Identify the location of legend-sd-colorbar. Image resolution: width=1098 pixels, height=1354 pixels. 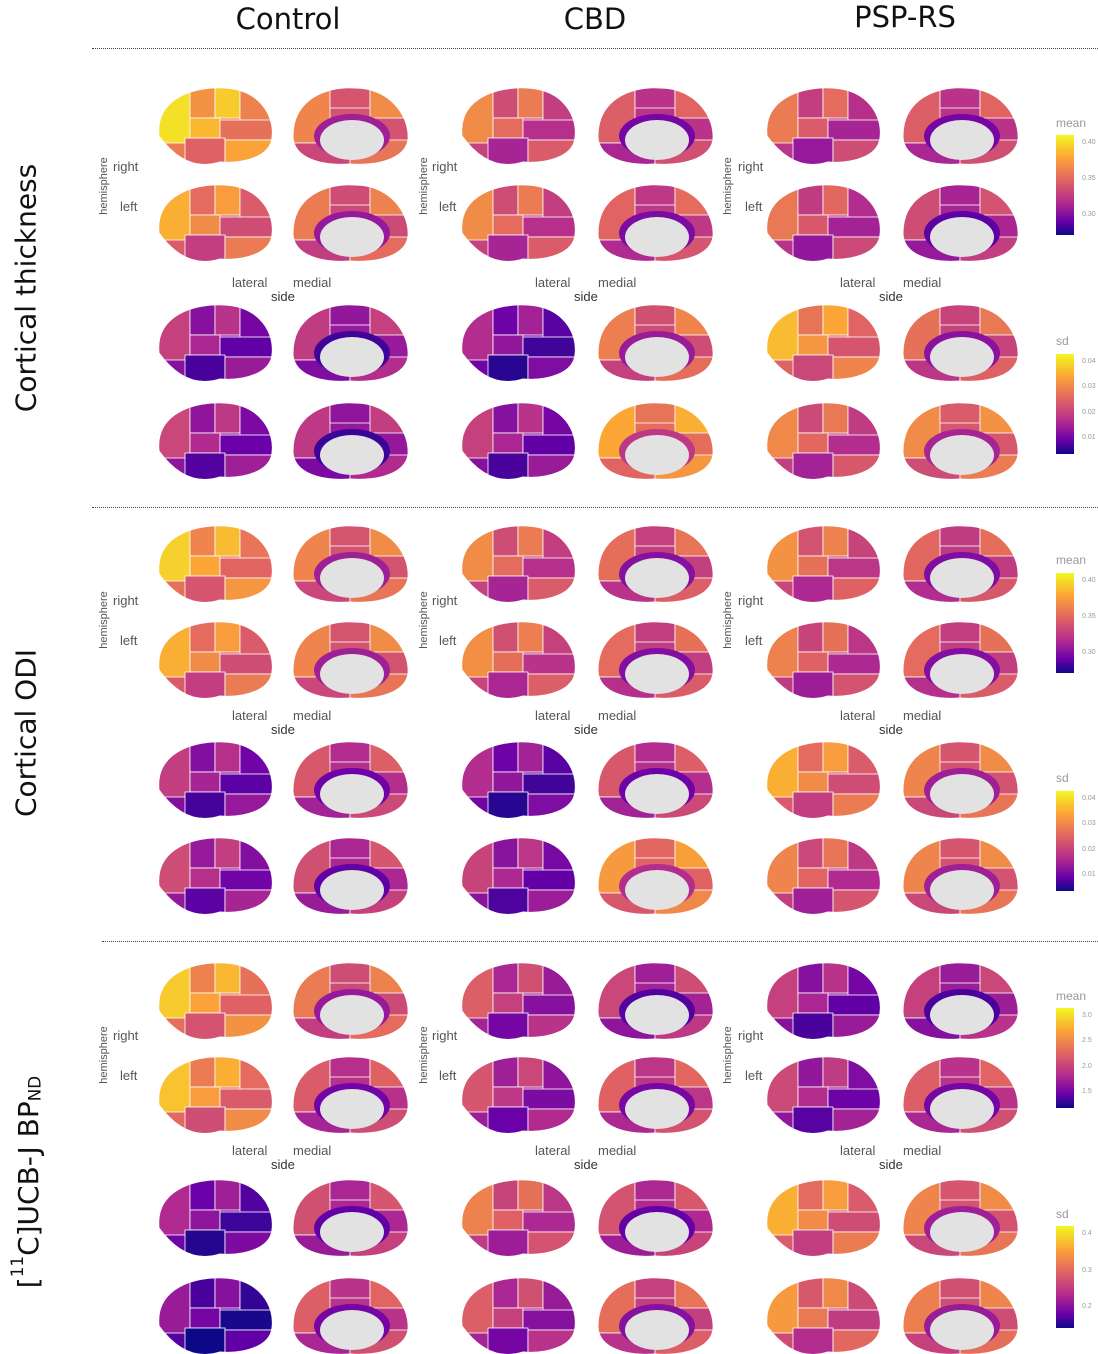
(1065, 841).